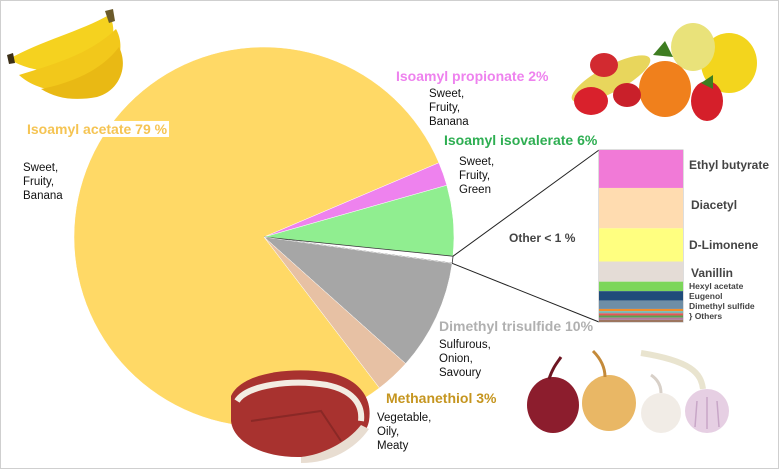 The height and width of the screenshot is (469, 779). What do you see at coordinates (706, 296) in the screenshot?
I see `bar-label-eugenol: Eugenol` at bounding box center [706, 296].